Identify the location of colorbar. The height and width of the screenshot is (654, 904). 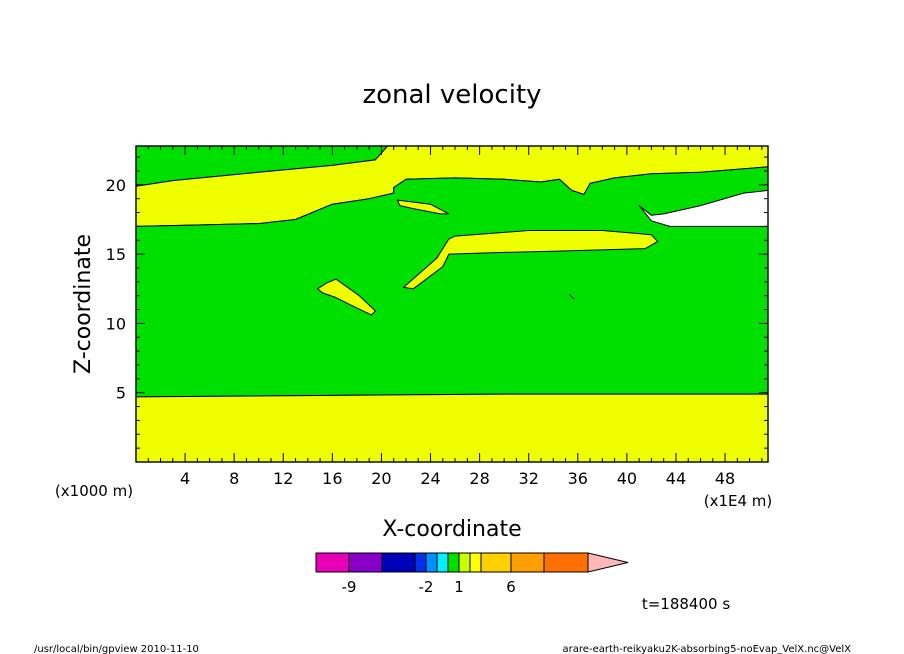
(472, 562).